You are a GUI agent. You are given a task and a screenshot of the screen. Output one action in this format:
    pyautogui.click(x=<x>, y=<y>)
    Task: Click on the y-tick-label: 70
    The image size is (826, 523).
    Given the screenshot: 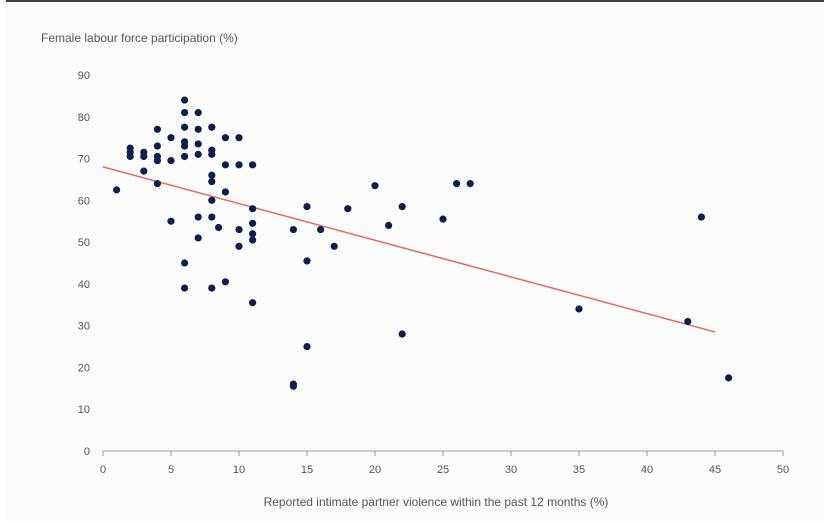 What is the action you would take?
    pyautogui.click(x=84, y=160)
    